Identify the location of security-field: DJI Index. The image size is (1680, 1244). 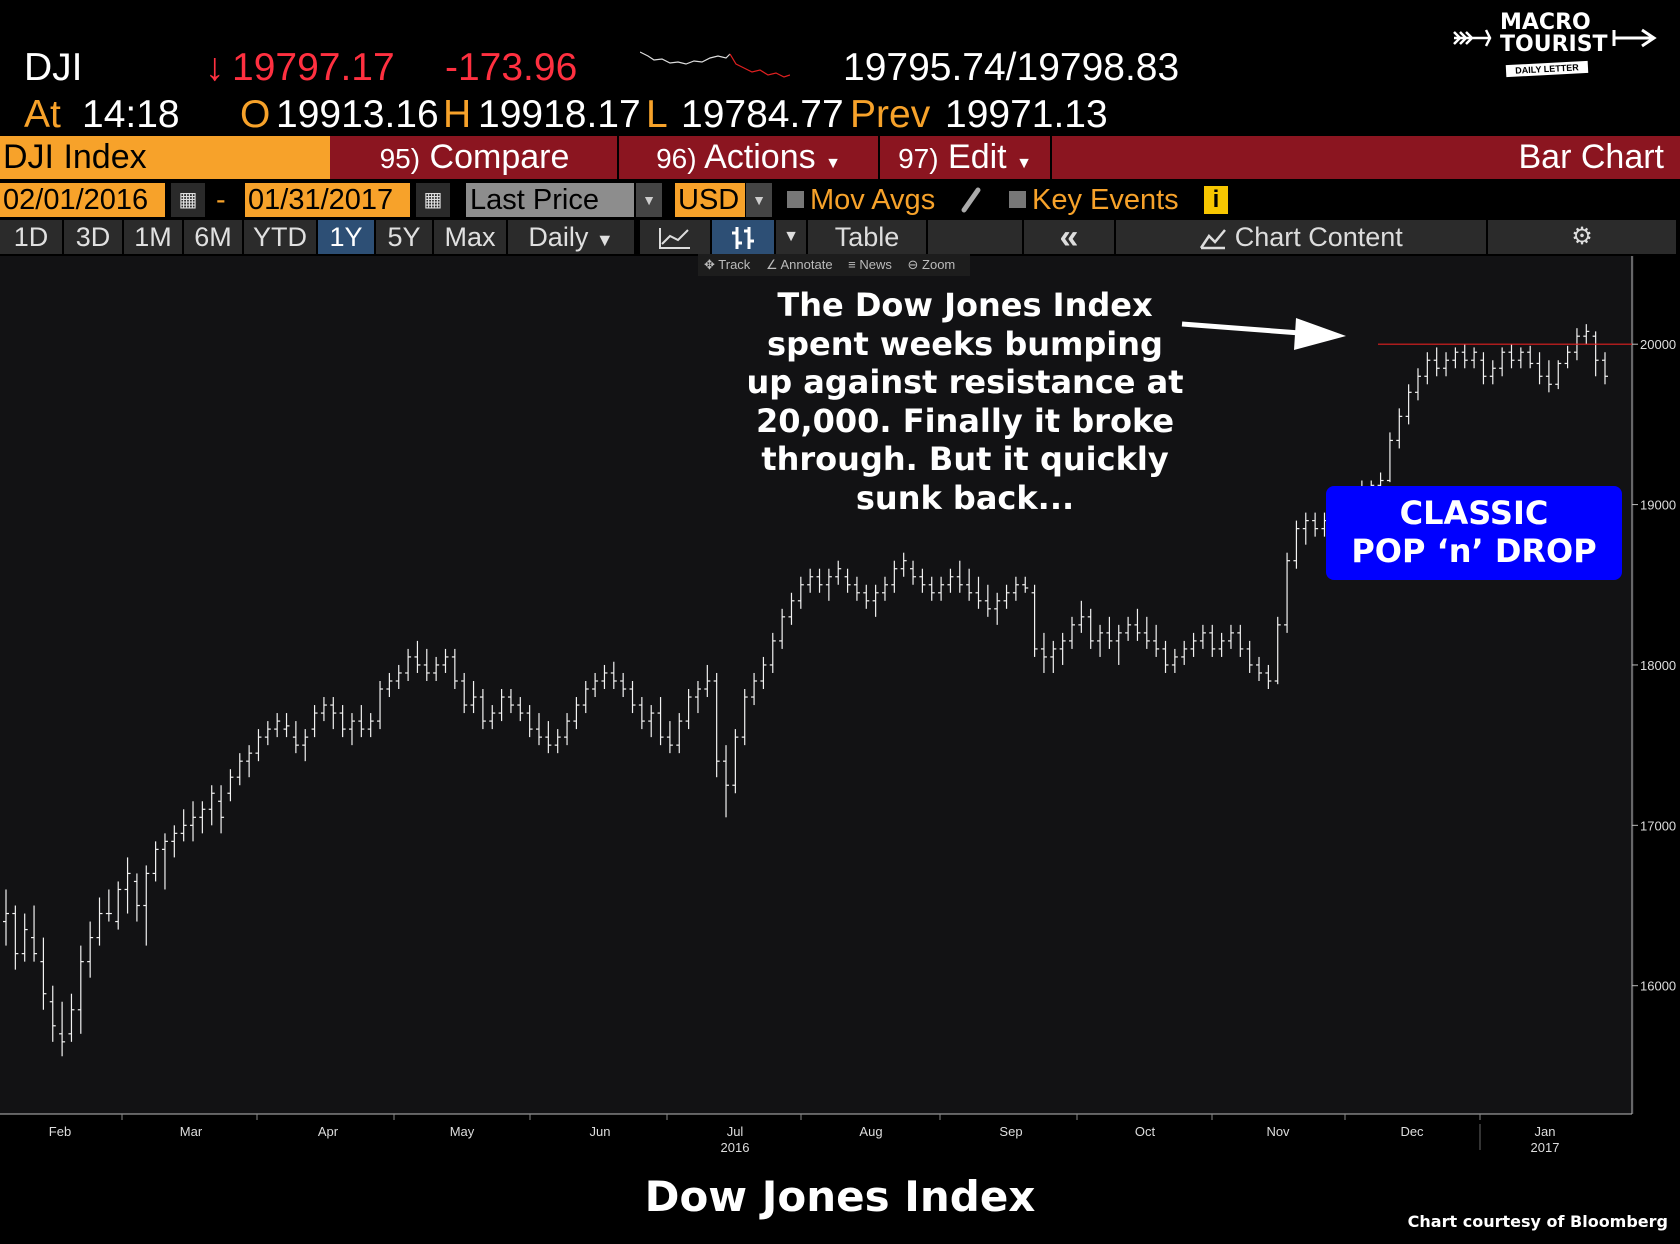
(165, 157).